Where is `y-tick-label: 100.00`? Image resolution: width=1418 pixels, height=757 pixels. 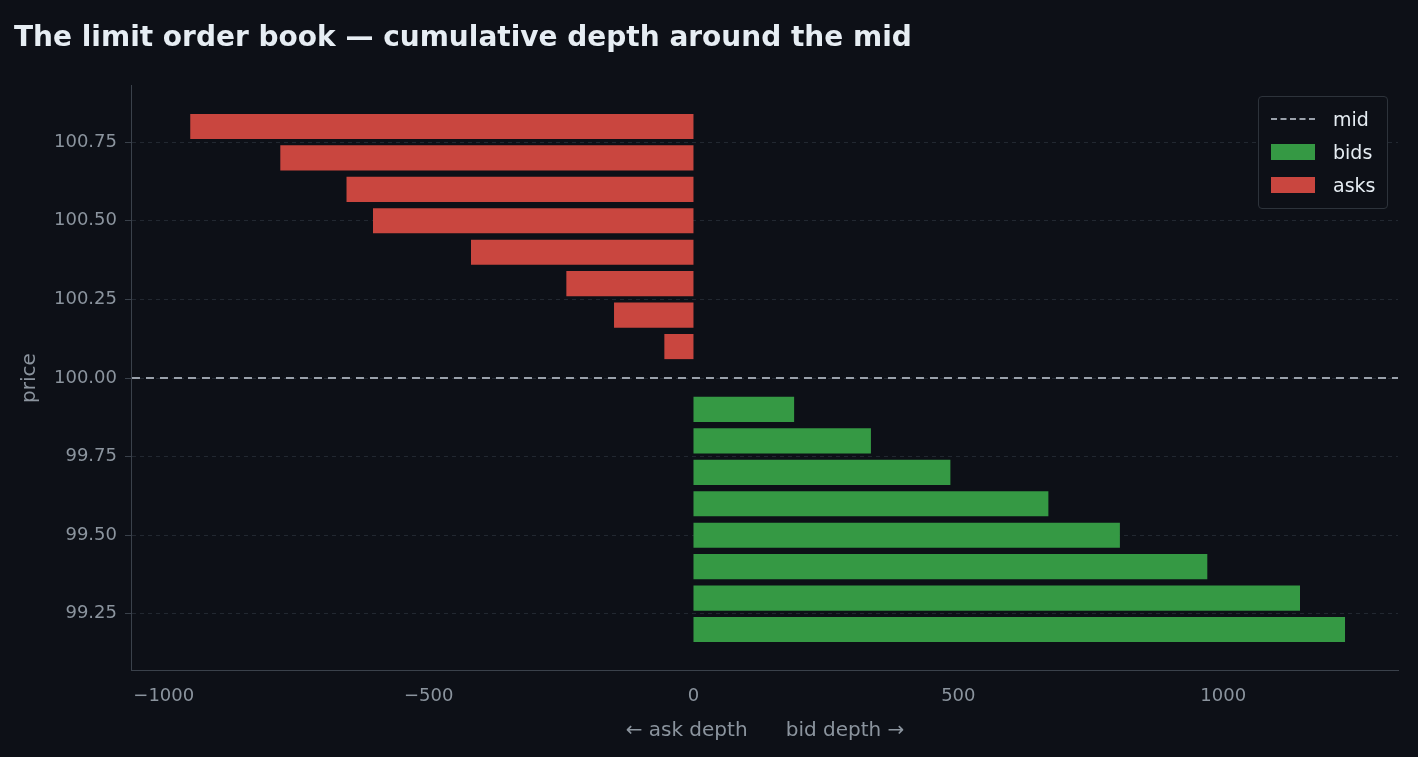 y-tick-label: 100.00 is located at coordinates (85, 376).